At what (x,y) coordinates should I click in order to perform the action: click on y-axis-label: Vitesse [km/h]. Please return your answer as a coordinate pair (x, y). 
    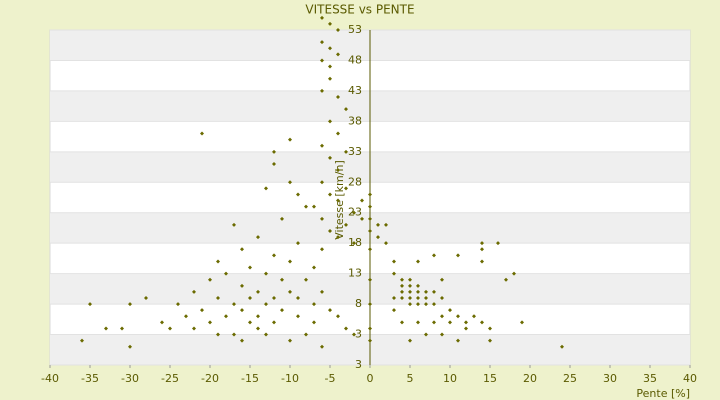
    Looking at the image, I should click on (339, 200).